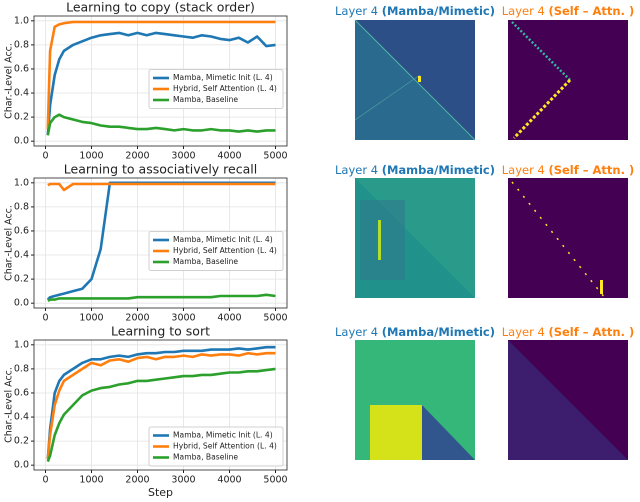  What do you see at coordinates (160, 331) in the screenshot?
I see `chart-title: Learning to sort` at bounding box center [160, 331].